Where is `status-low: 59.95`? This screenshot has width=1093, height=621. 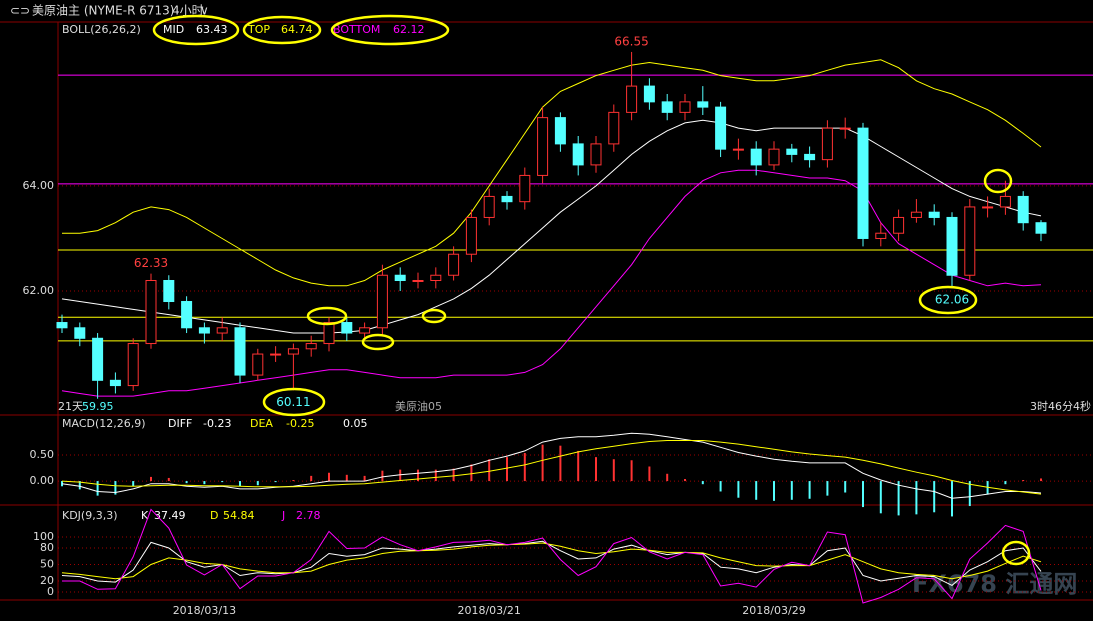
status-low: 59.95 is located at coordinates (98, 406).